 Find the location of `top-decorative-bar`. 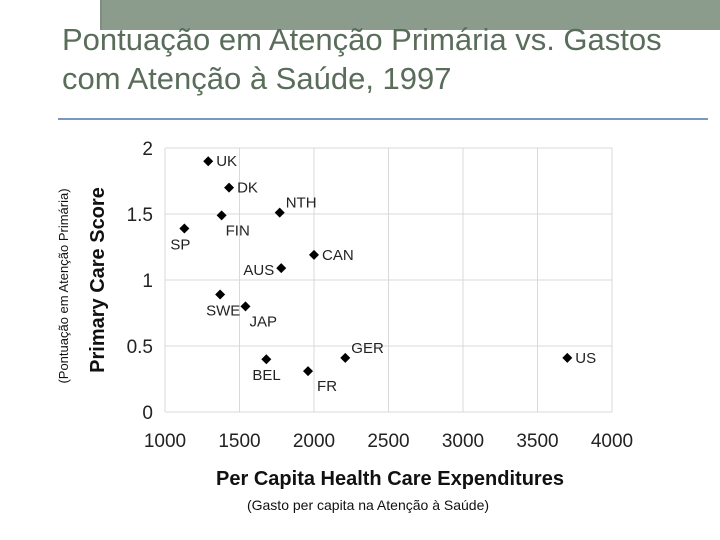

top-decorative-bar is located at coordinates (360, 15).